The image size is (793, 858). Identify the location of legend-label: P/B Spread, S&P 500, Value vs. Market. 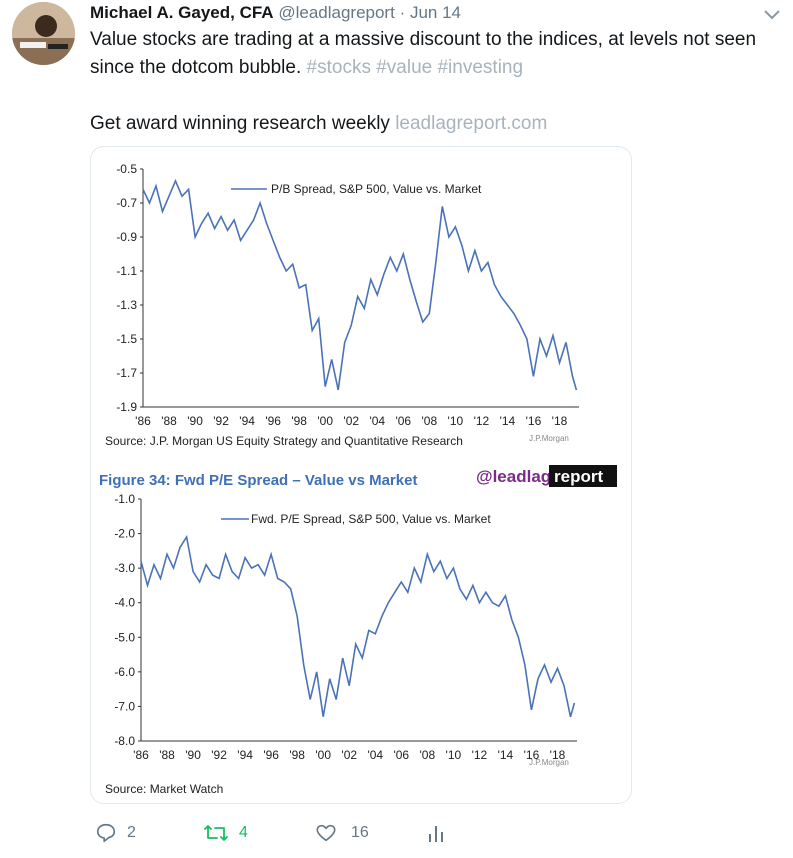
(376, 189).